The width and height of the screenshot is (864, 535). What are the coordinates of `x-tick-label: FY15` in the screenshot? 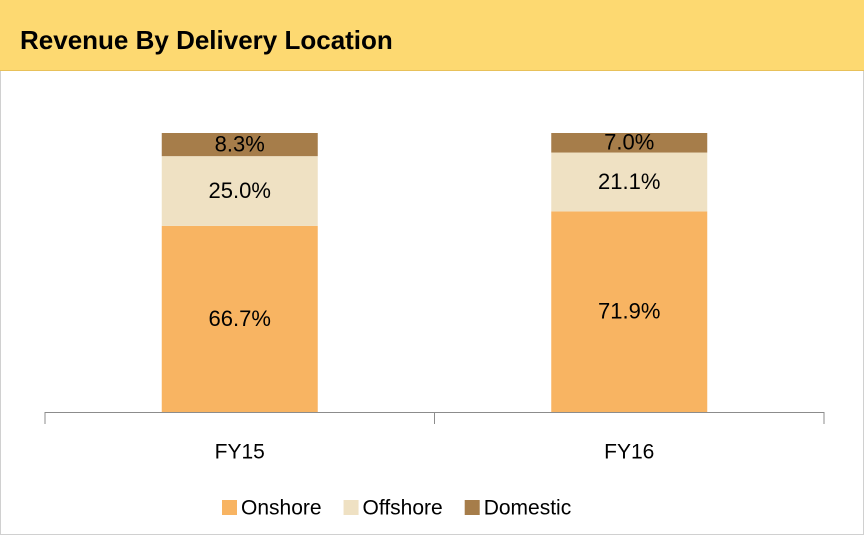 It's located at (240, 452).